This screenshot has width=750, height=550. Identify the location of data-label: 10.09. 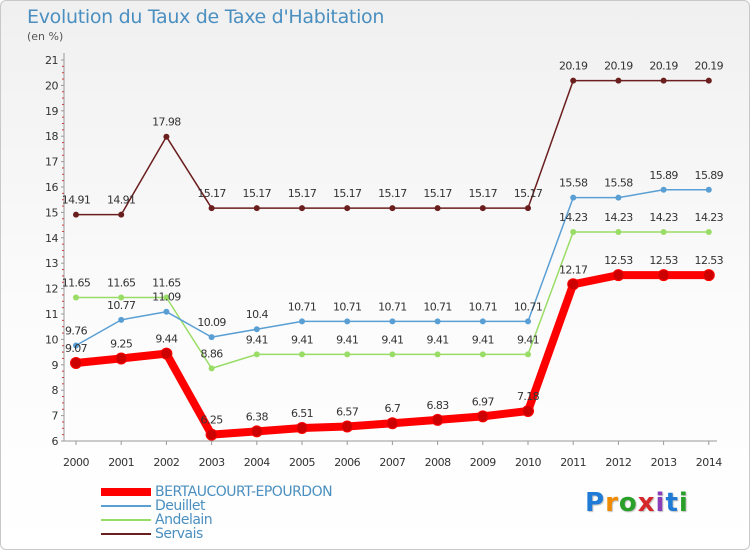
(211, 322).